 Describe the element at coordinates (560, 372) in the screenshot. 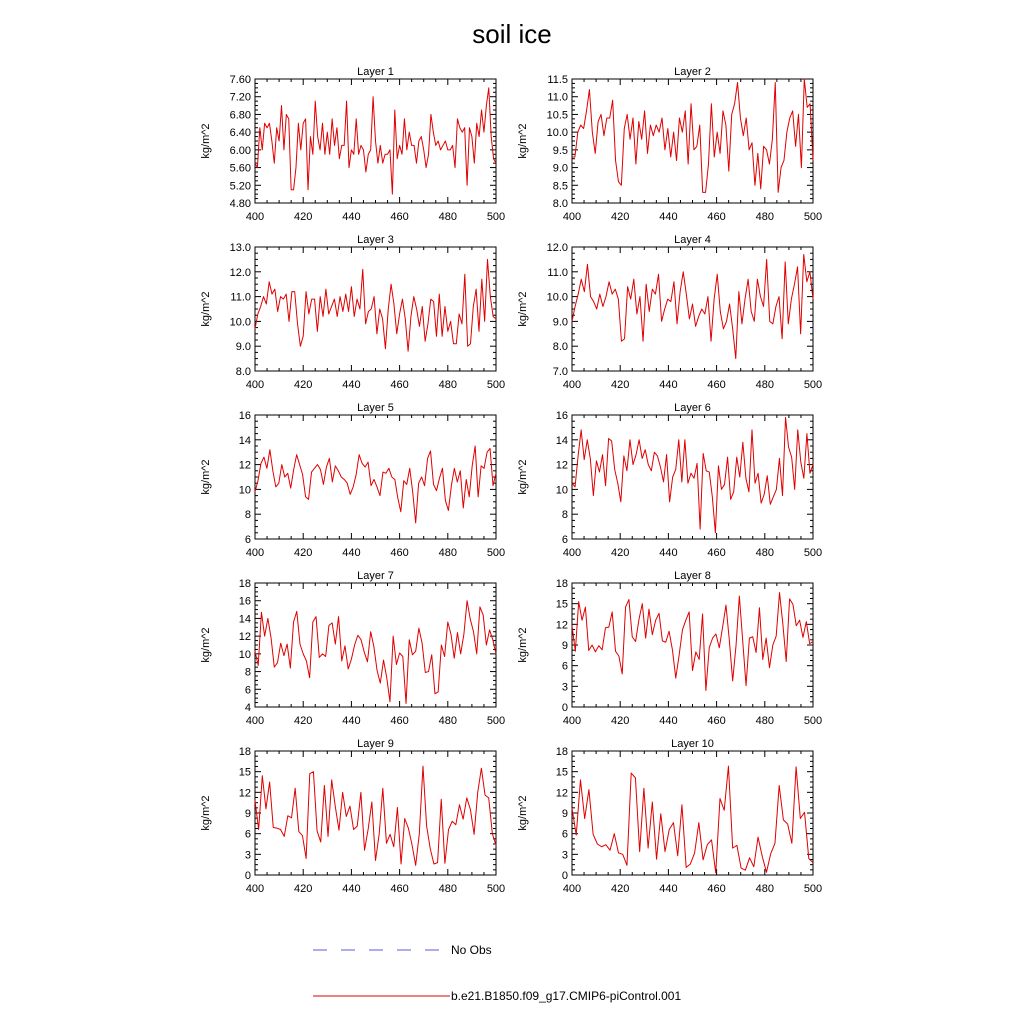

I see `y-tick-label: 7.0` at that location.